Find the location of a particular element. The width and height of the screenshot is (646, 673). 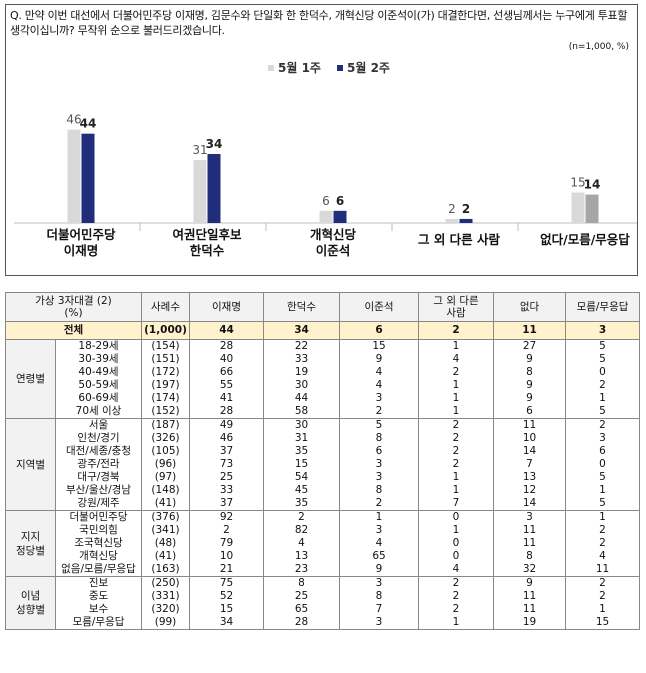

table-row: 부산/울산/경남 (148) 33 45 8 1 12 1 is located at coordinates (323, 490).